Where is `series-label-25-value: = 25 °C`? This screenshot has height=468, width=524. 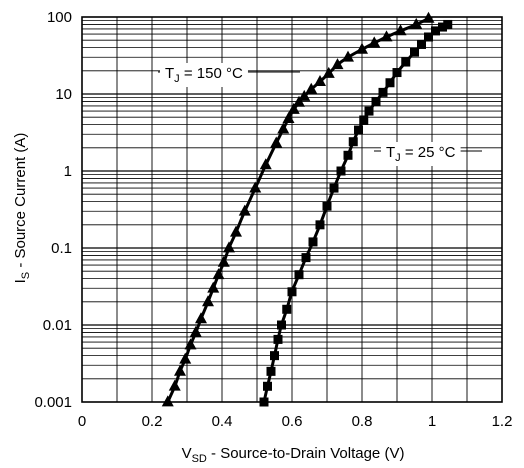
series-label-25-value: = 25 °C is located at coordinates (428, 152).